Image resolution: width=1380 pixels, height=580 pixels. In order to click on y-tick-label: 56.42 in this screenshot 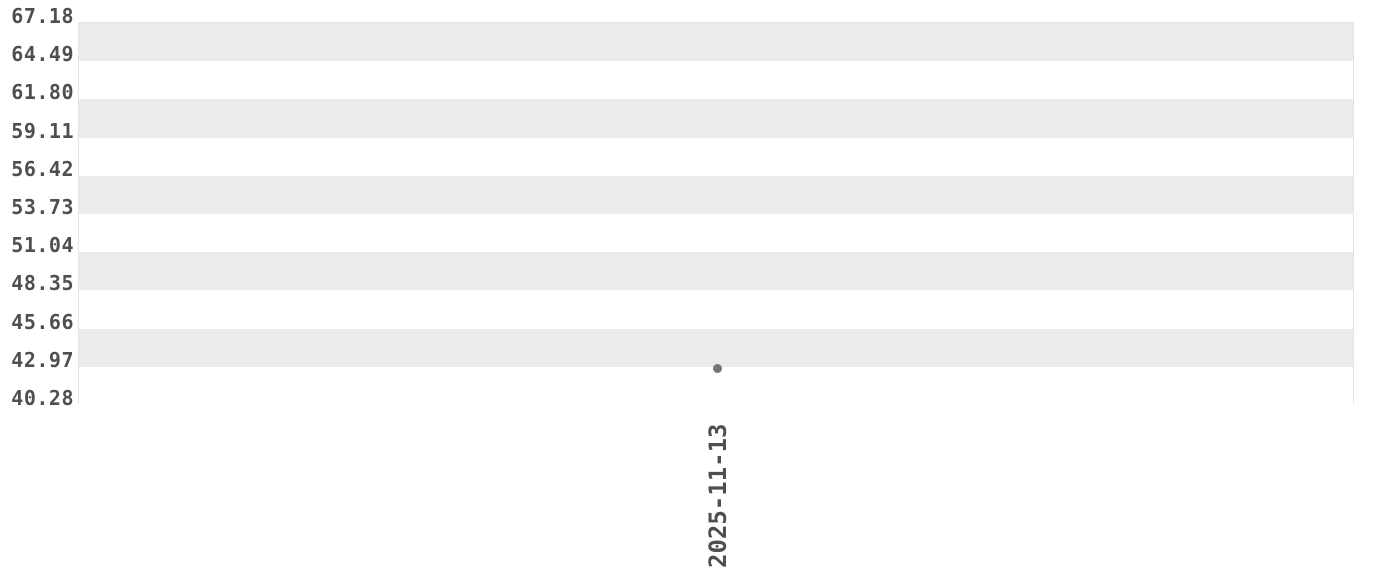, I will do `click(42, 168)`.